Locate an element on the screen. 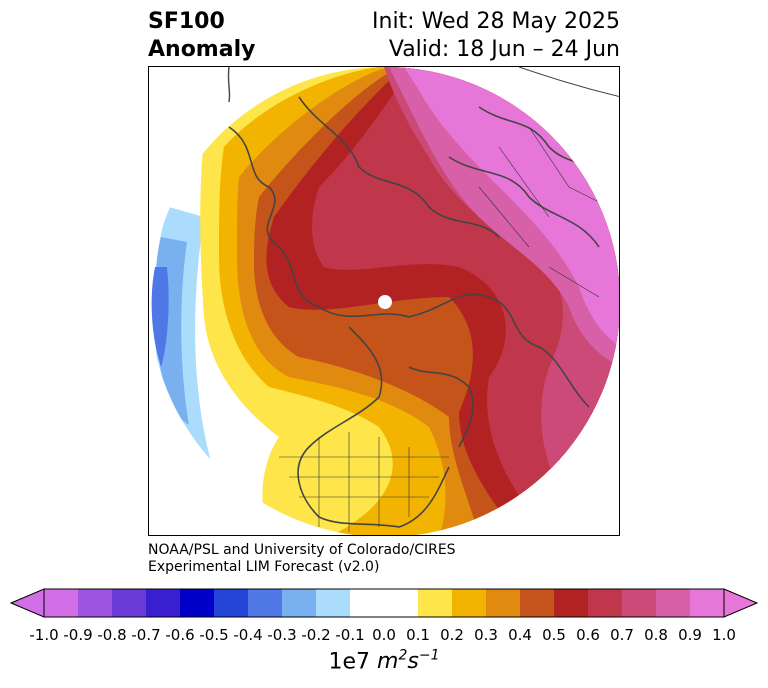 The width and height of the screenshot is (768, 688). colorbar is located at coordinates (384, 603).